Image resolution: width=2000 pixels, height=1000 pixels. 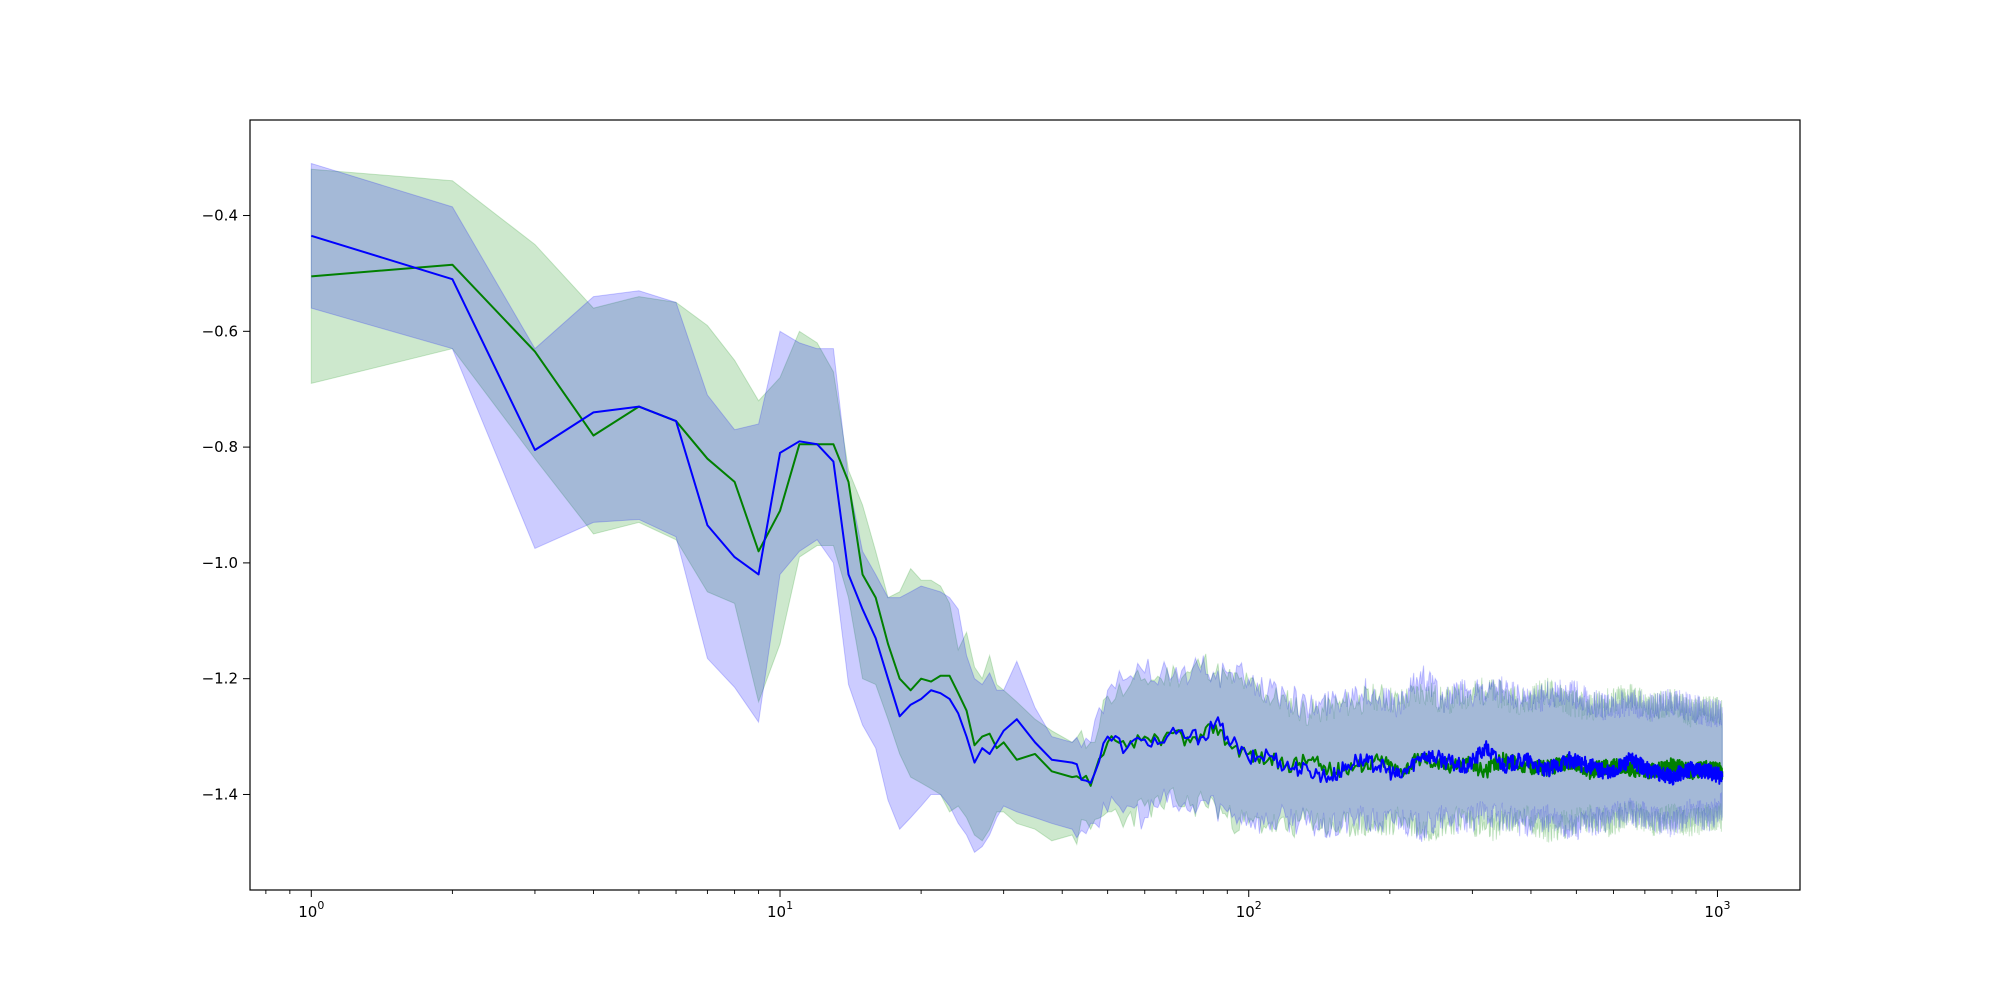 What do you see at coordinates (1249, 910) in the screenshot?
I see `x-tick-label: 10²` at bounding box center [1249, 910].